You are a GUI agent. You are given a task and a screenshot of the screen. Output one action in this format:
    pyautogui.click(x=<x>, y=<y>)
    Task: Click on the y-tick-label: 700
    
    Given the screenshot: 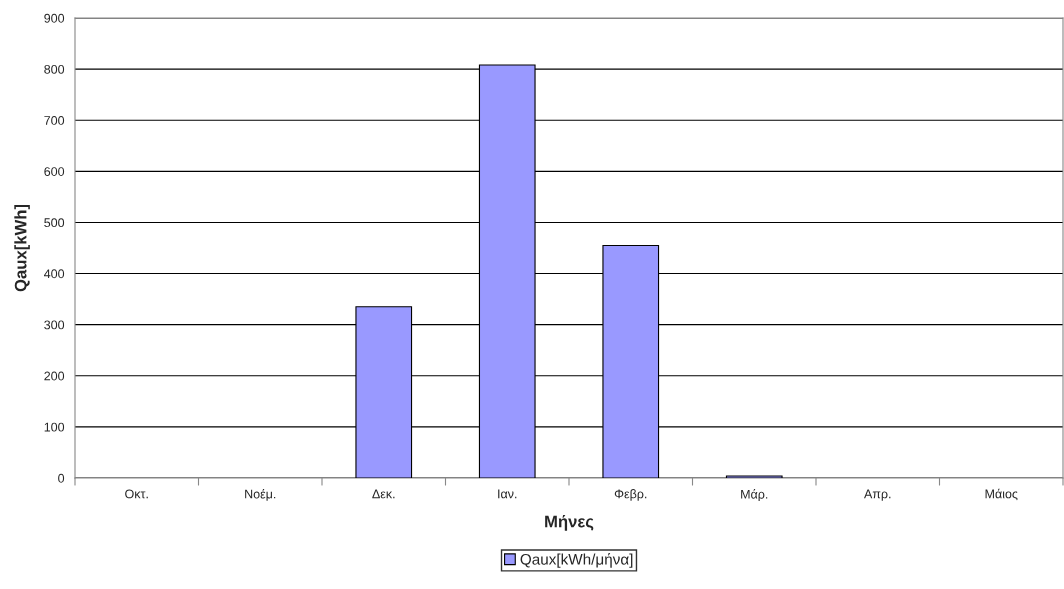 What is the action you would take?
    pyautogui.click(x=54, y=120)
    